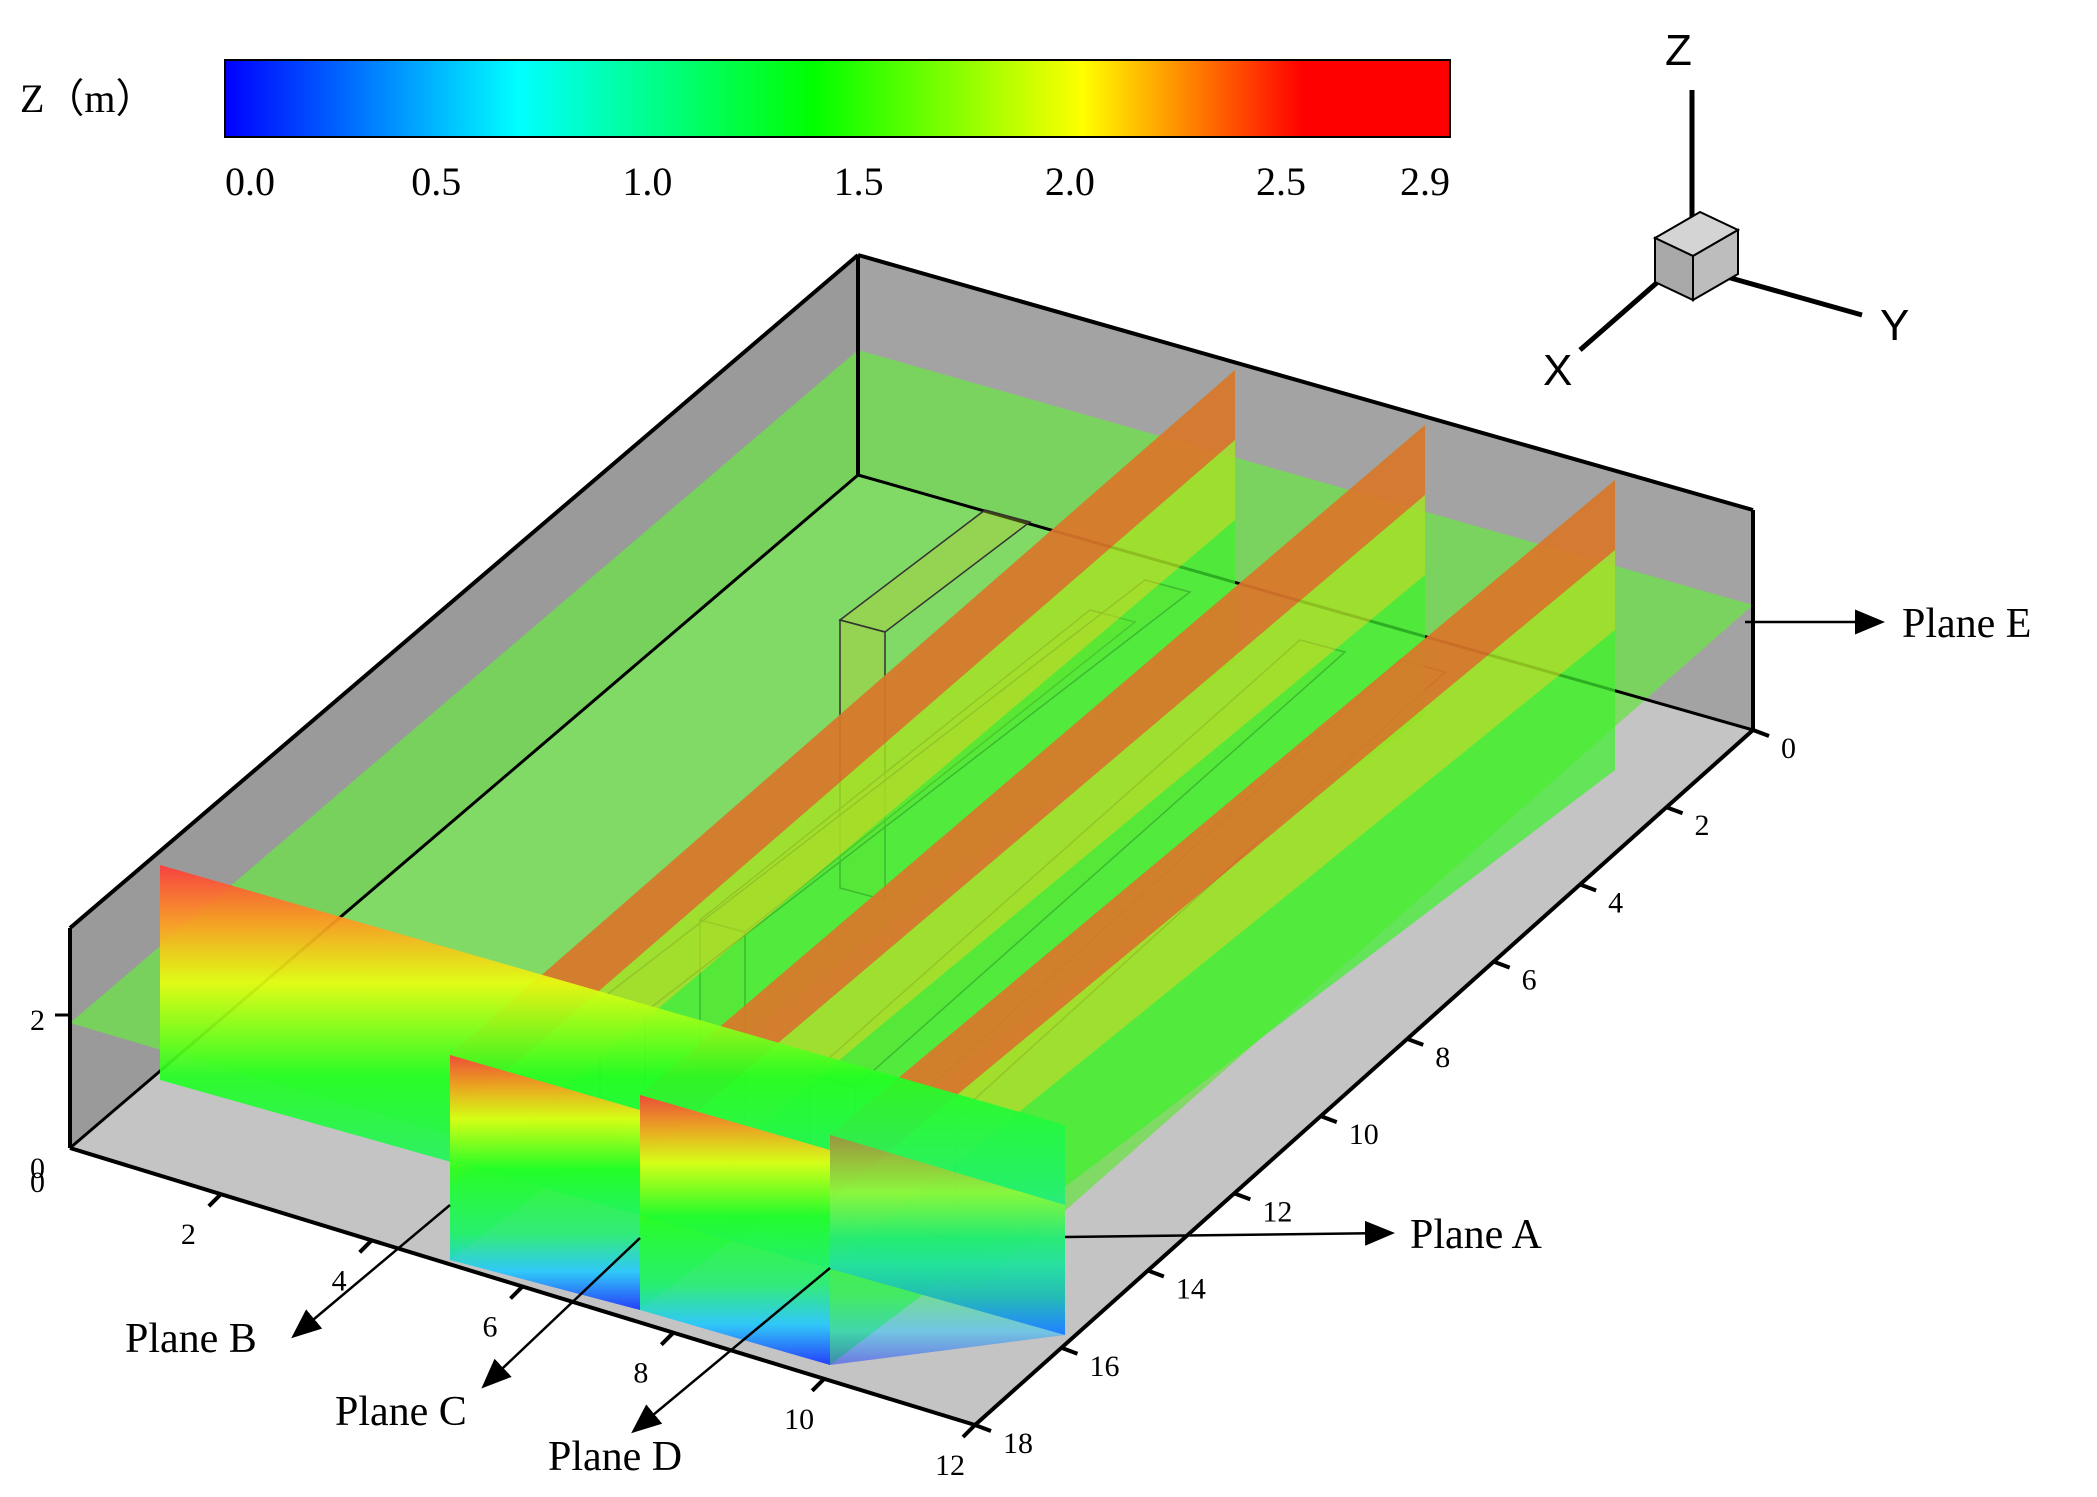  I want to click on triad-cube-icon, so click(1696, 256).